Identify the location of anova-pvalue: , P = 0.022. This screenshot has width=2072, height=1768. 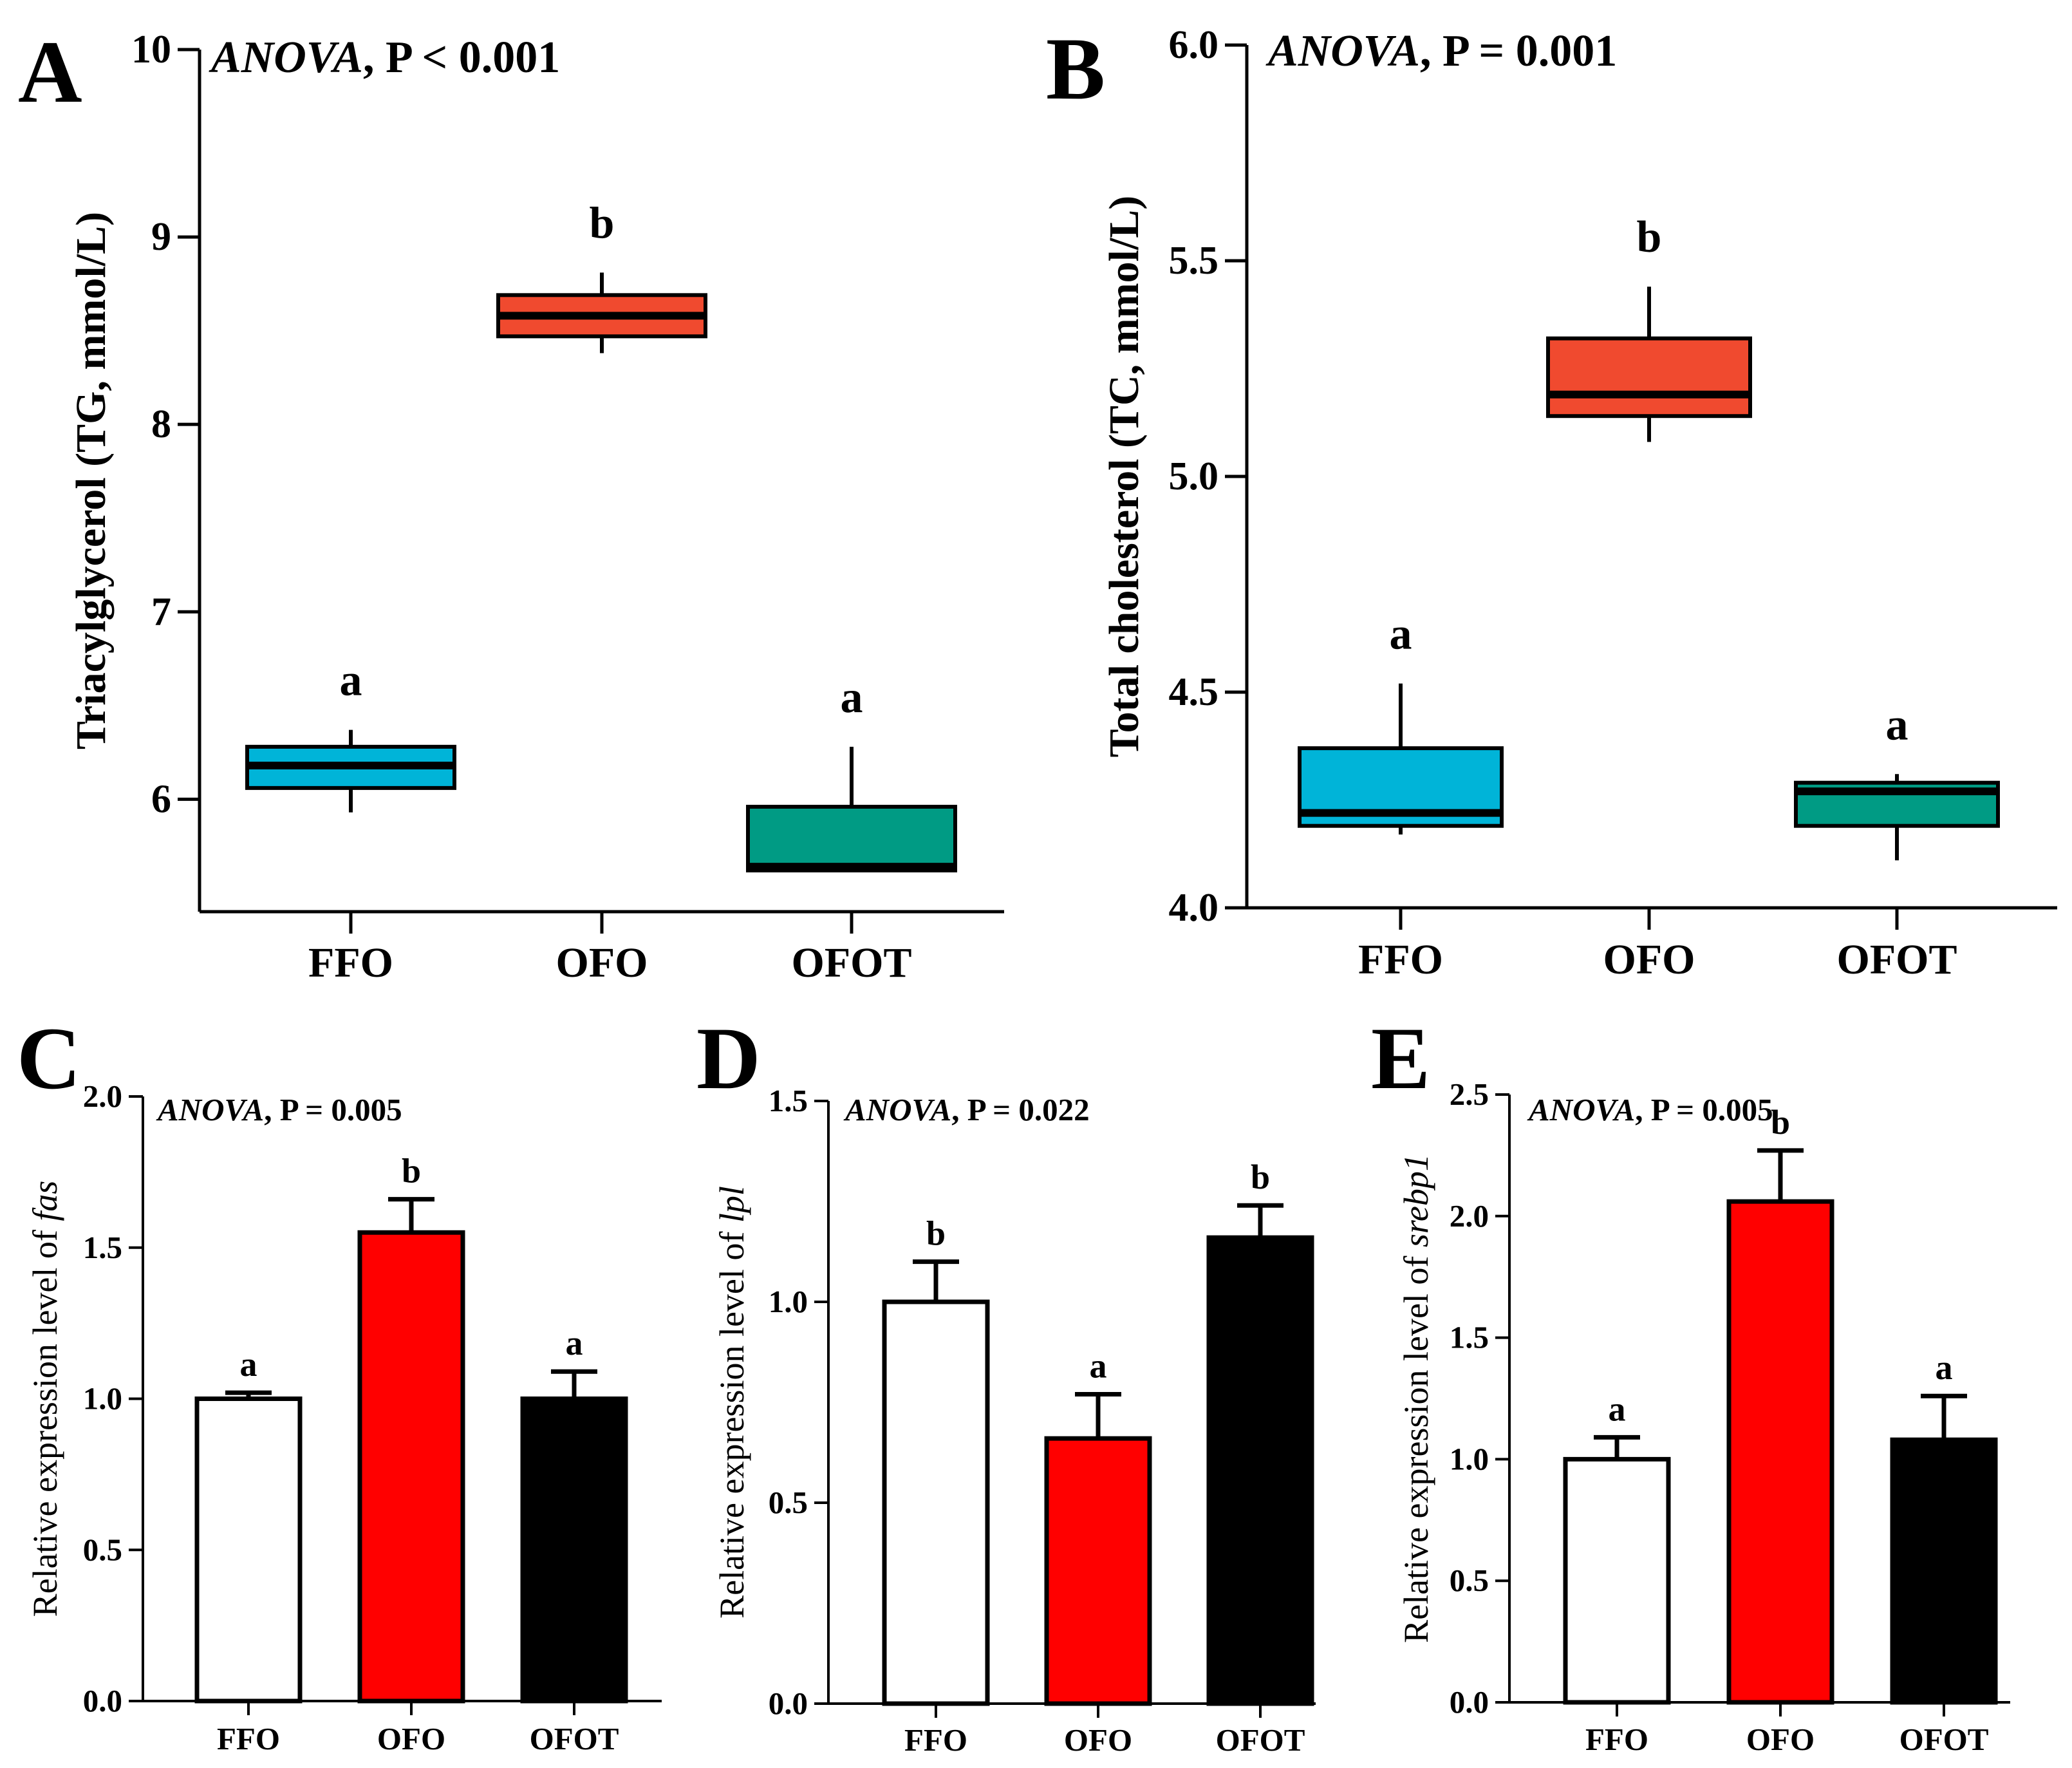
(1020, 1109).